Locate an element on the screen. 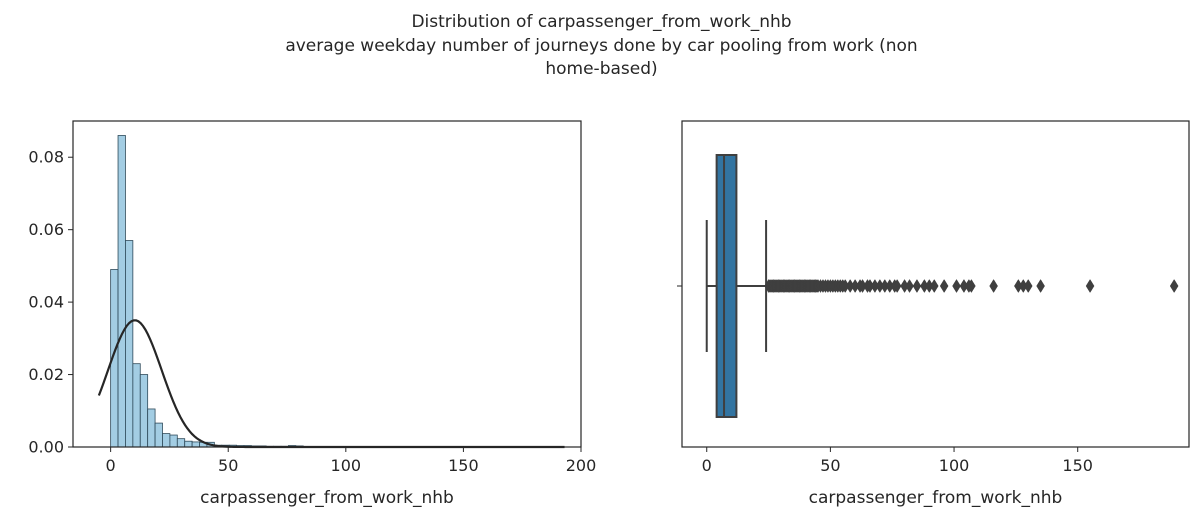 This screenshot has width=1203, height=523. figure-title-line-3: home-based) is located at coordinates (601, 69).